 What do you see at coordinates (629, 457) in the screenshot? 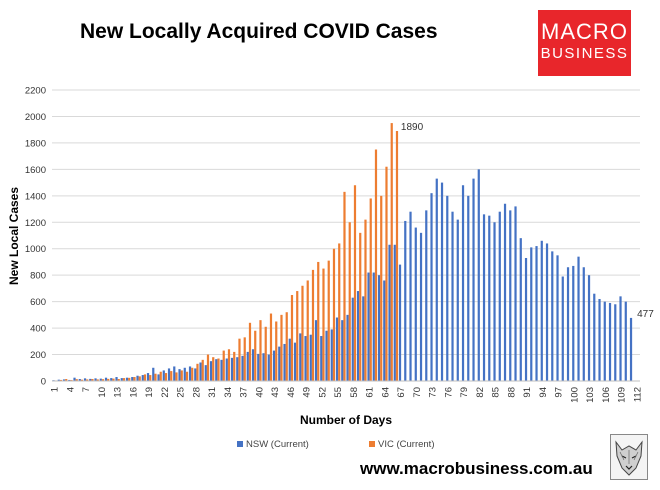
I see `wolf-logo-icon` at bounding box center [629, 457].